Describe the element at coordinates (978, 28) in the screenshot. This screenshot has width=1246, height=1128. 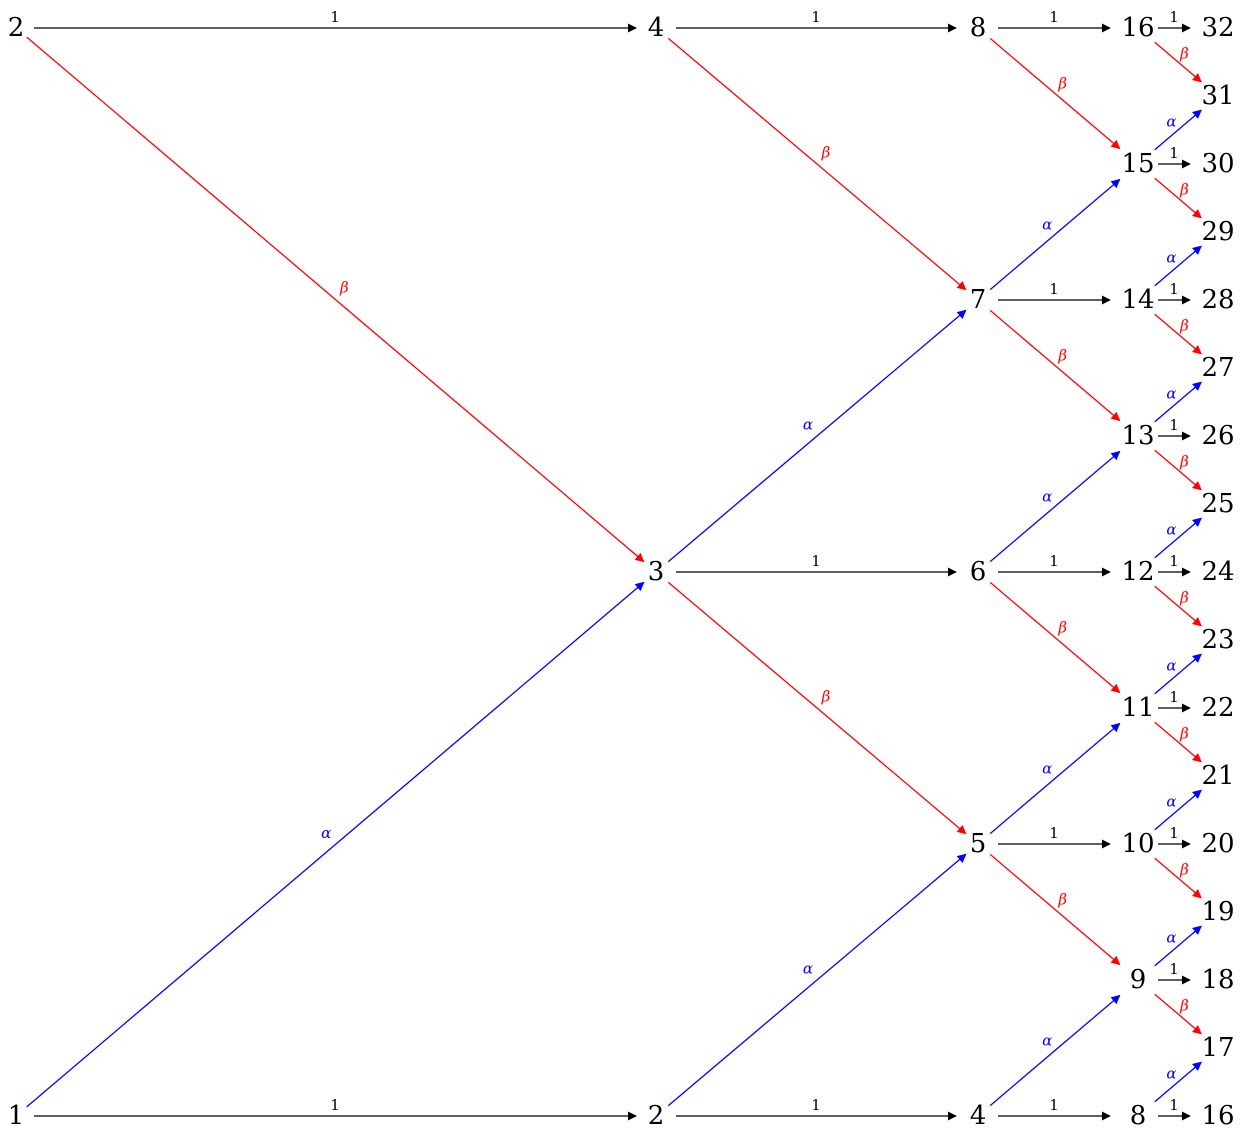
I see `node-c2_8: 8` at that location.